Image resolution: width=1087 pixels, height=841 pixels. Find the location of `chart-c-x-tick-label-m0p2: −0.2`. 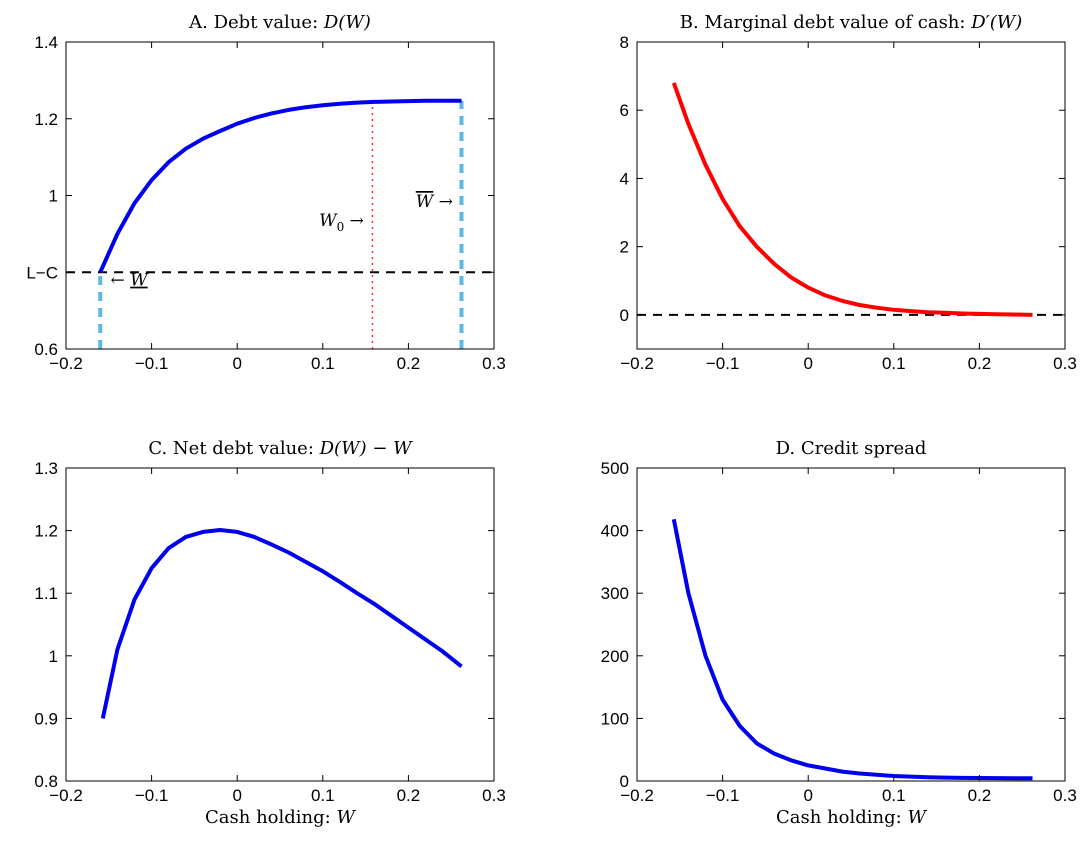

chart-c-x-tick-label-m0p2: −0.2 is located at coordinates (66, 795).